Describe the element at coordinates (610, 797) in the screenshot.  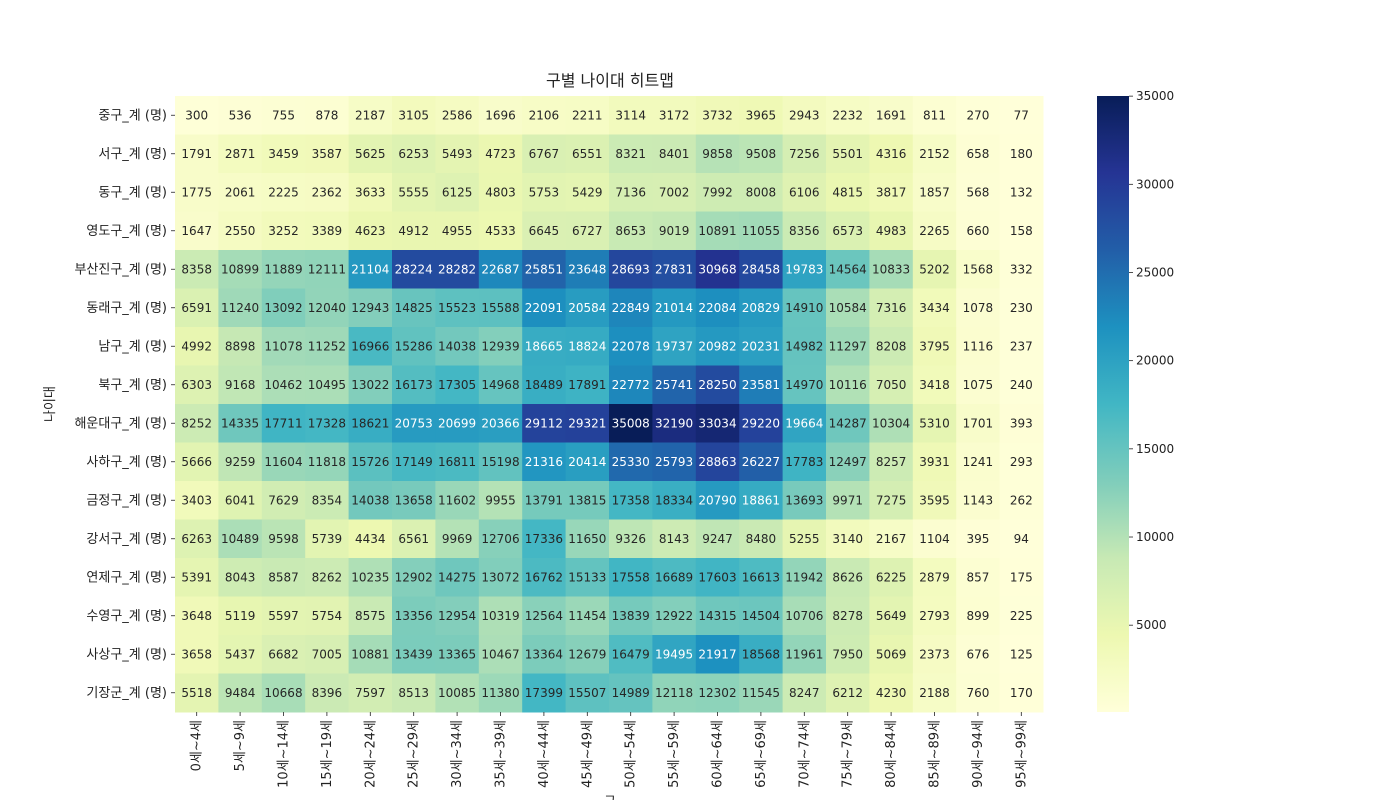
I see `x-axis-title: 구` at that location.